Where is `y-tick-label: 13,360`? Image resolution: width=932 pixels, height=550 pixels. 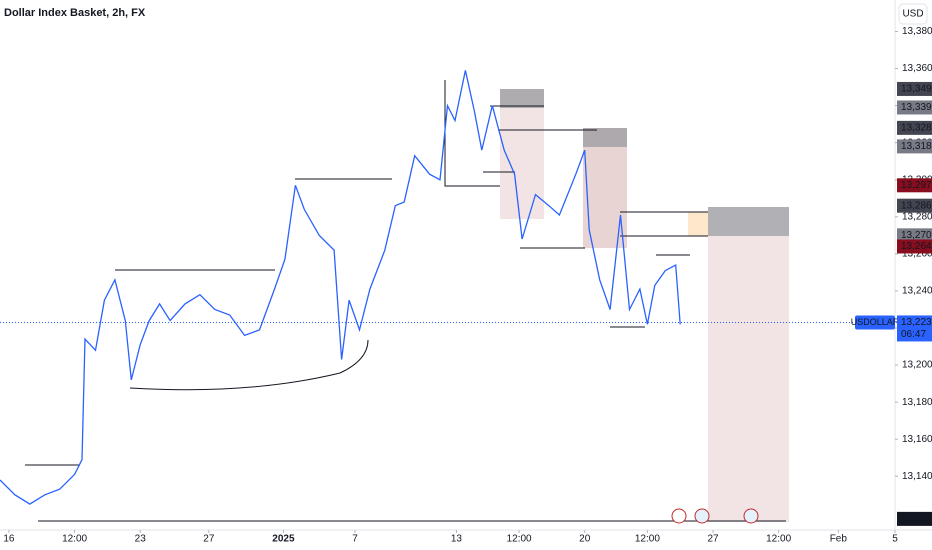
y-tick-label: 13,360 is located at coordinates (917, 68).